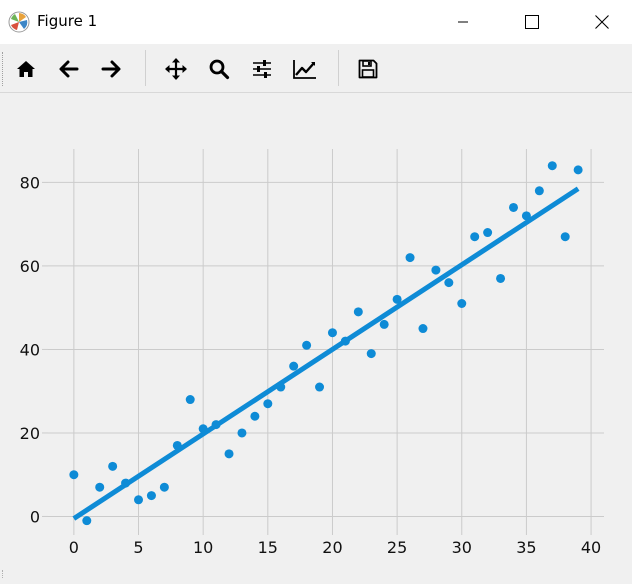 This screenshot has height=584, width=632. Describe the element at coordinates (397, 547) in the screenshot. I see `x-tick-label: 25` at that location.